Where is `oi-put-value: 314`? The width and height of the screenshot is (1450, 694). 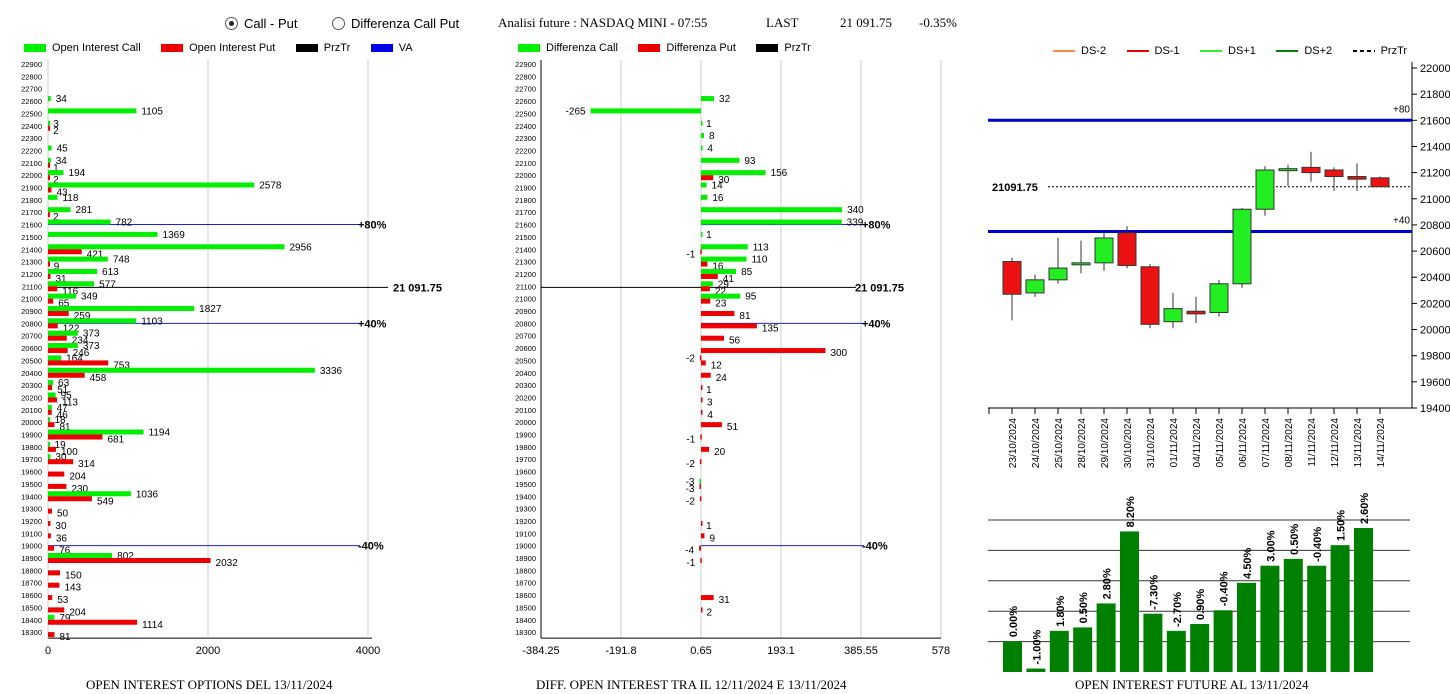 oi-put-value: 314 is located at coordinates (86, 464).